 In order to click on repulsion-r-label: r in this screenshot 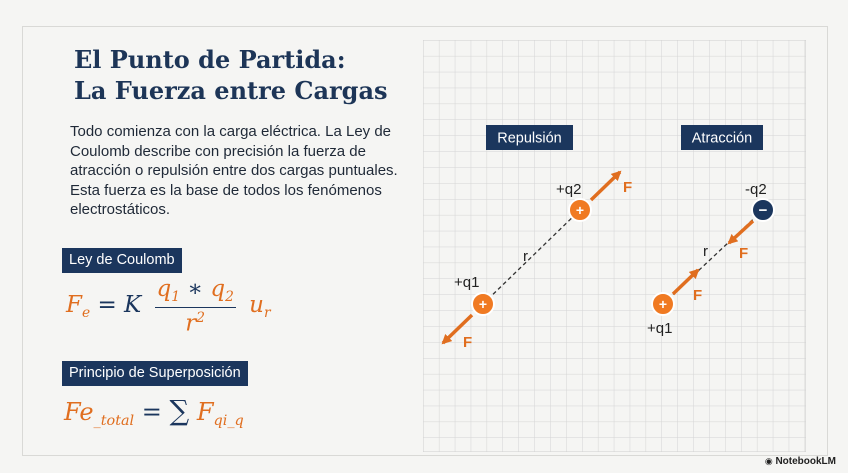, I will do `click(525, 256)`.